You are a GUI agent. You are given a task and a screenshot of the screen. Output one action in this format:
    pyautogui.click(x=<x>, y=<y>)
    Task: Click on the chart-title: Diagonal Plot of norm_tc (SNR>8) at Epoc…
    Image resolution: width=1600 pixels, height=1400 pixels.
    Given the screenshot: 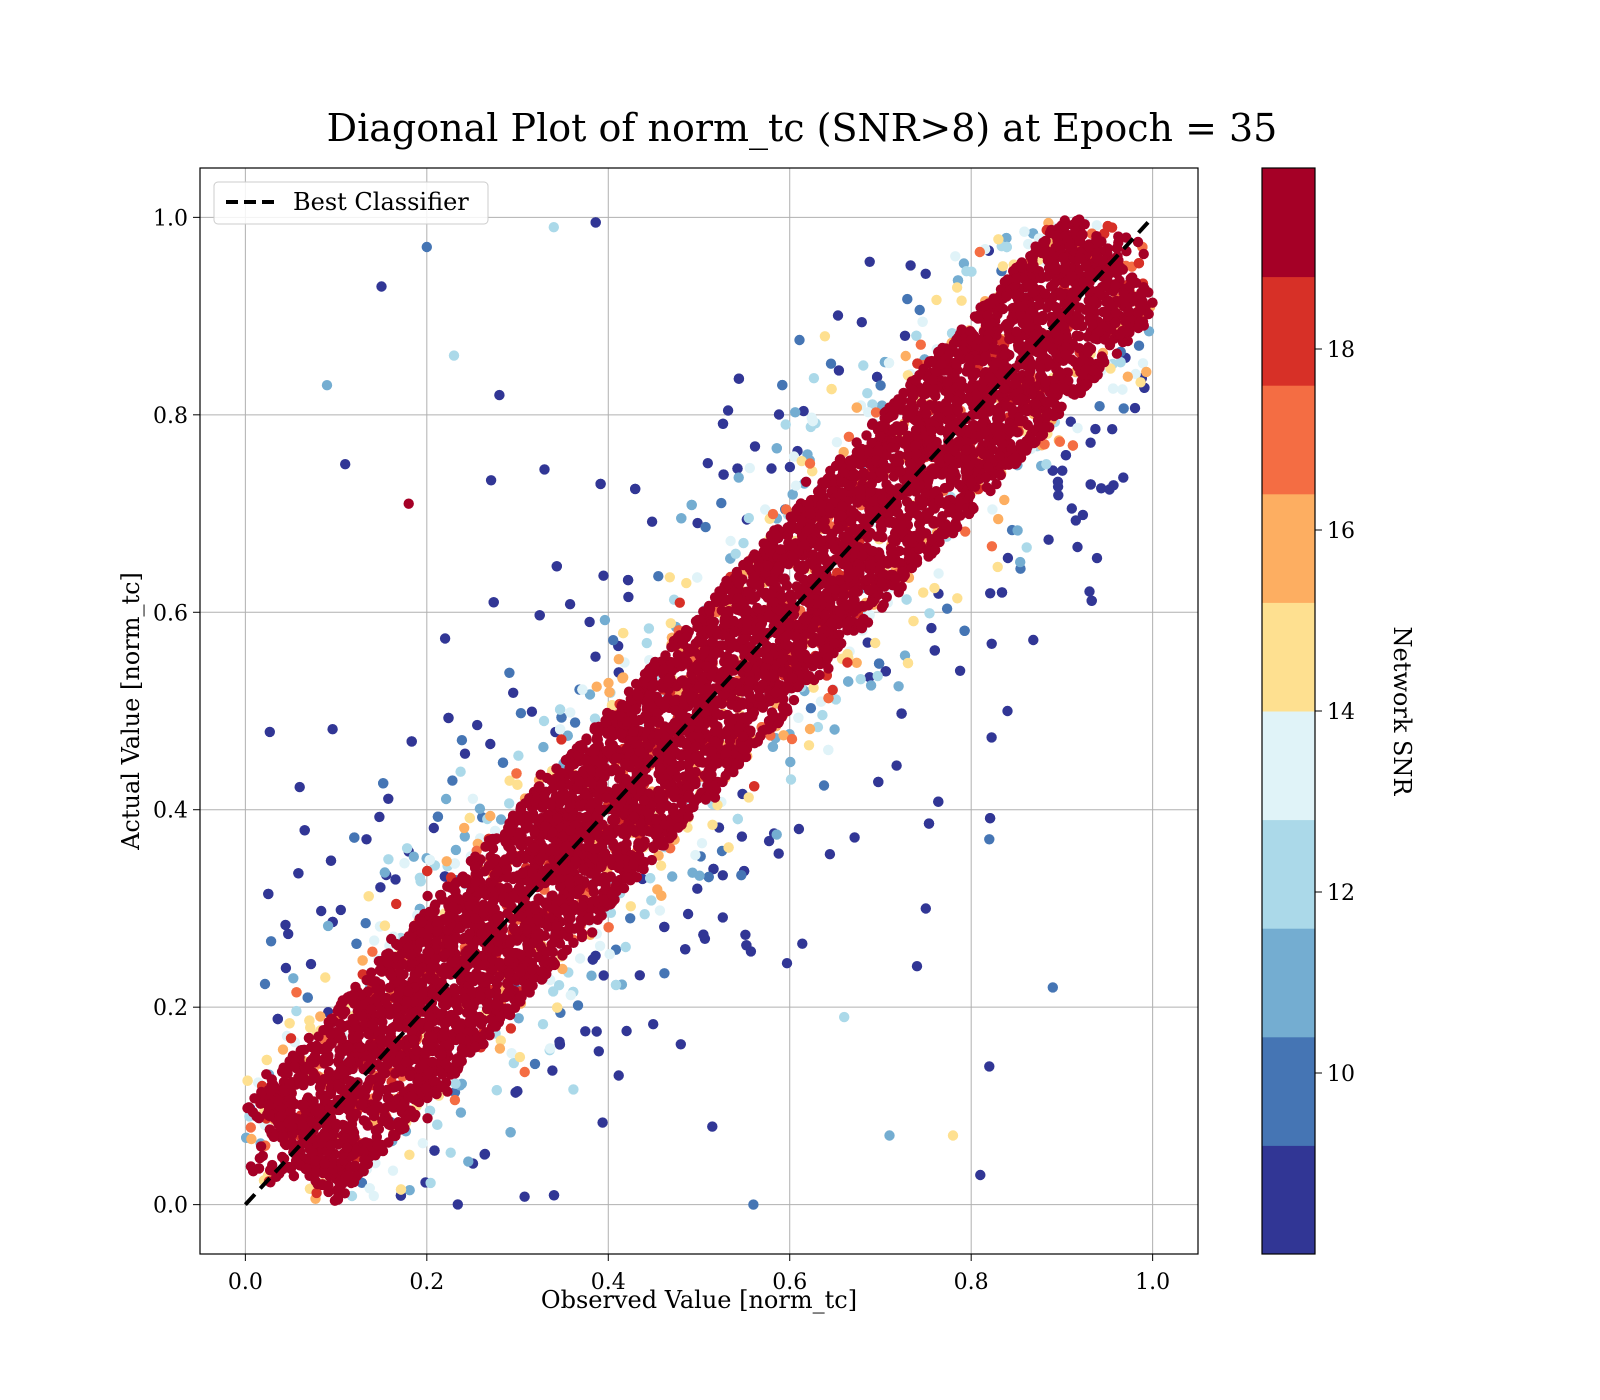 What is the action you would take?
    pyautogui.click(x=802, y=128)
    